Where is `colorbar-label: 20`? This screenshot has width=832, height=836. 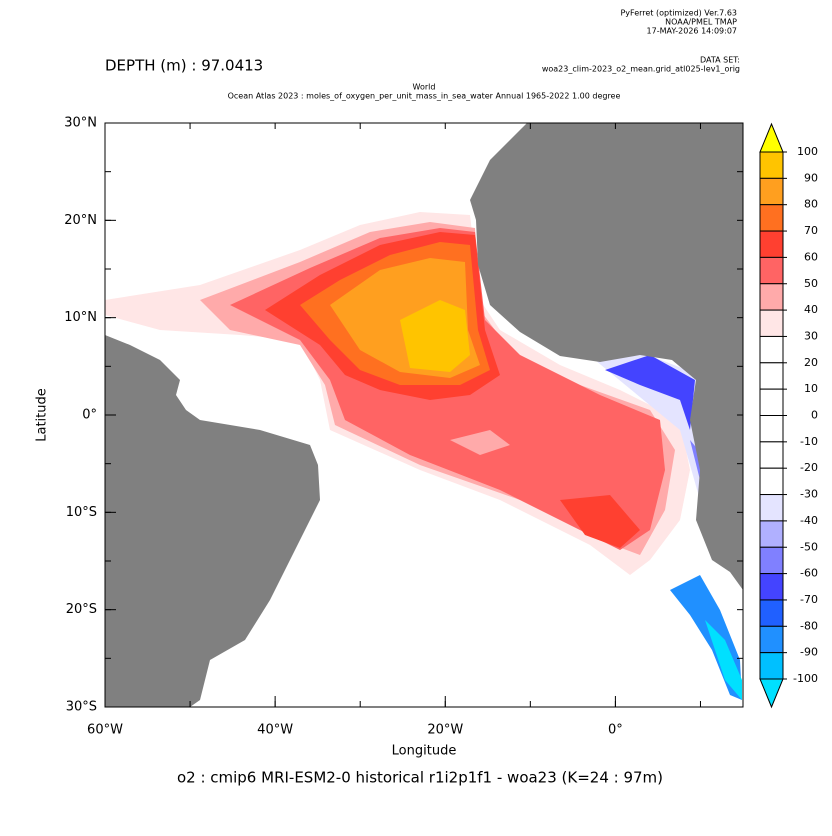 colorbar-label: 20 is located at coordinates (811, 362).